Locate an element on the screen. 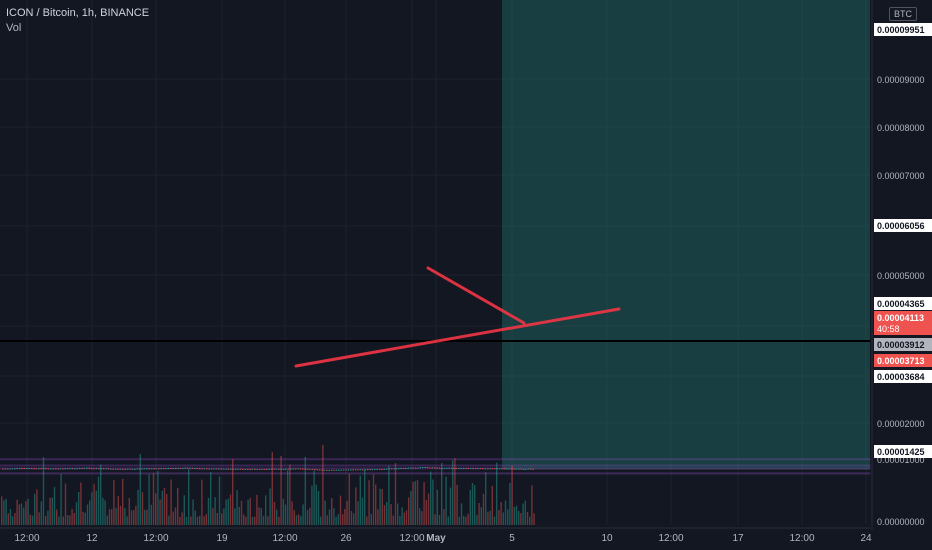 This screenshot has width=932, height=550. symbol-title: ICON / Bitcoin, 1h, BINANCE is located at coordinates (78, 13).